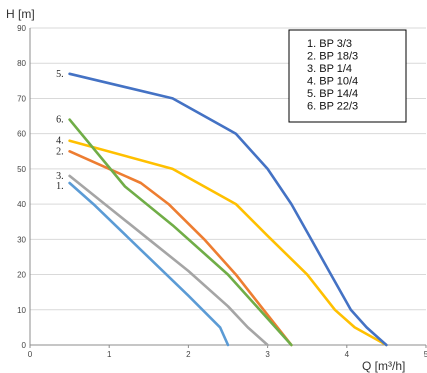  What do you see at coordinates (21, 310) in the screenshot?
I see `y-tick-label: 10` at bounding box center [21, 310].